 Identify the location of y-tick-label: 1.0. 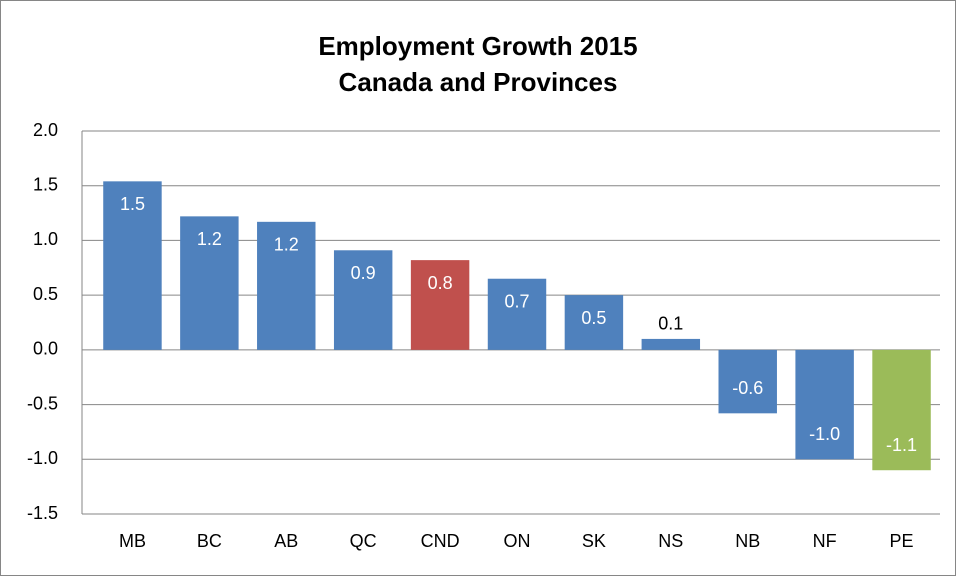
(45, 239).